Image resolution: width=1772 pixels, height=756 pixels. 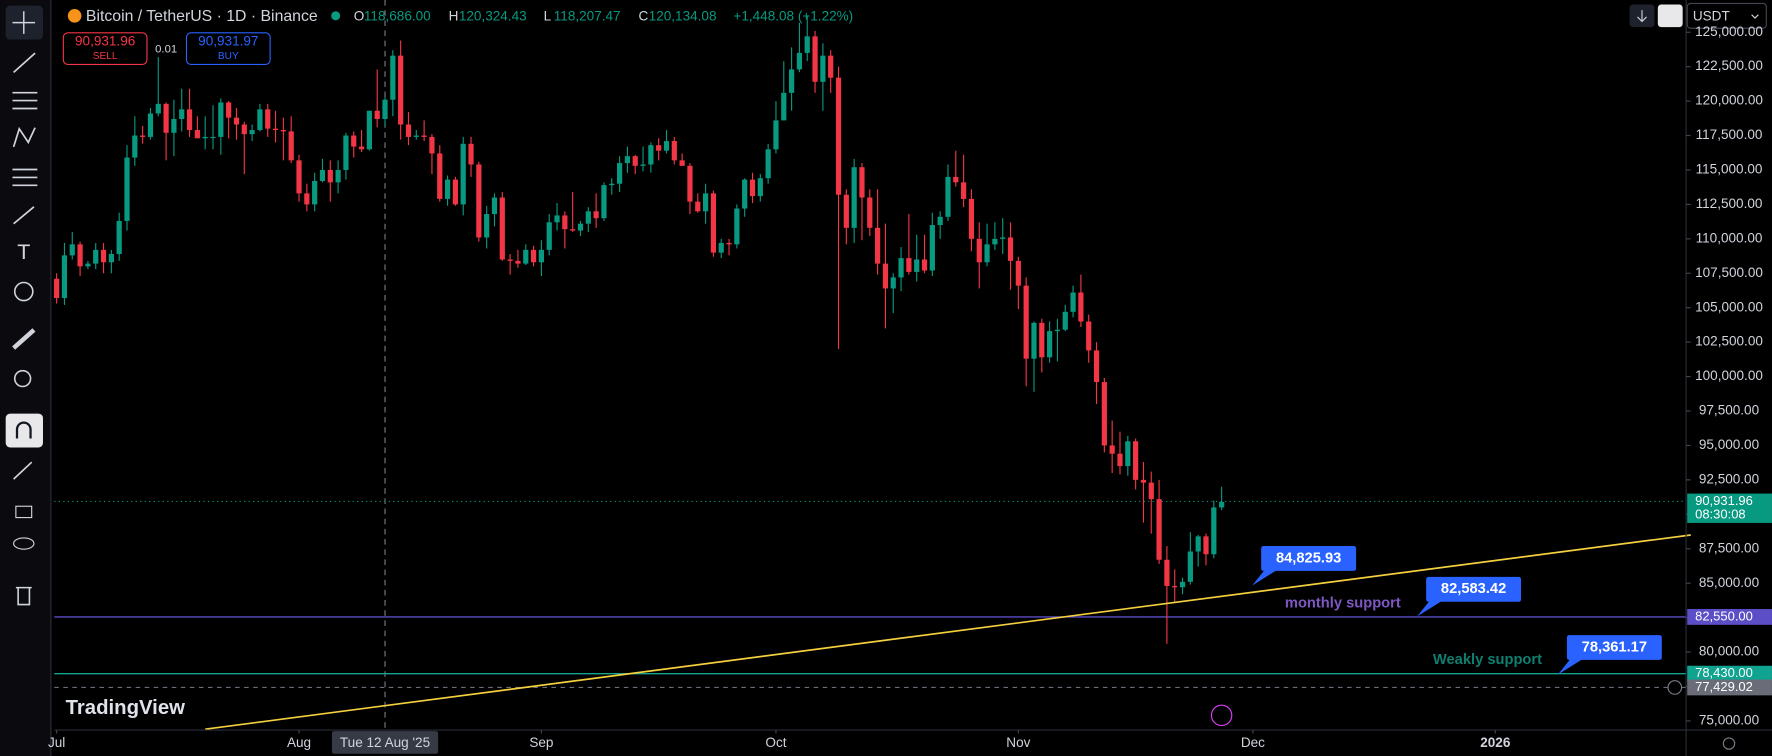 I want to click on tool-ruler, so click(x=24, y=339).